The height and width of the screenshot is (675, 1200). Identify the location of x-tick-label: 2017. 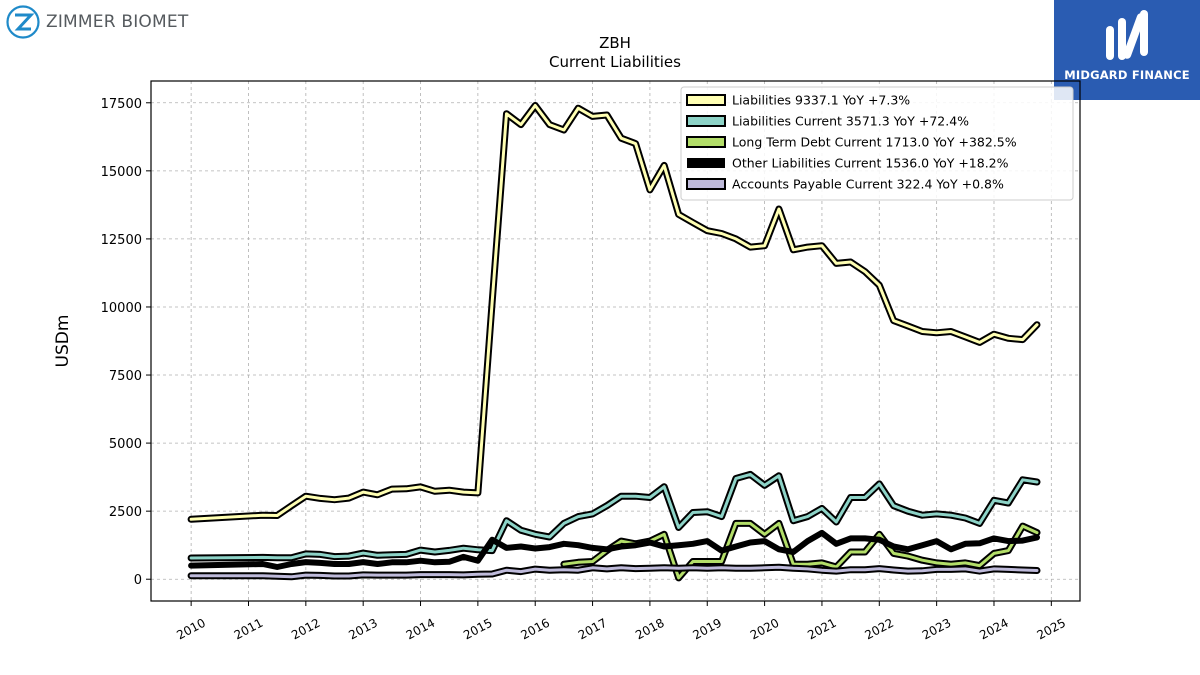
(593, 629).